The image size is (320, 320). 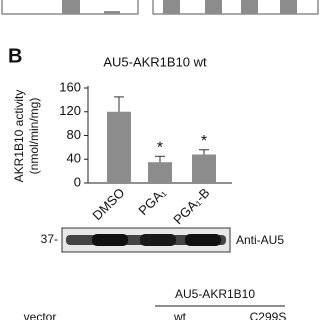 I want to click on x-tick-label: DMSO, so click(x=108, y=204).